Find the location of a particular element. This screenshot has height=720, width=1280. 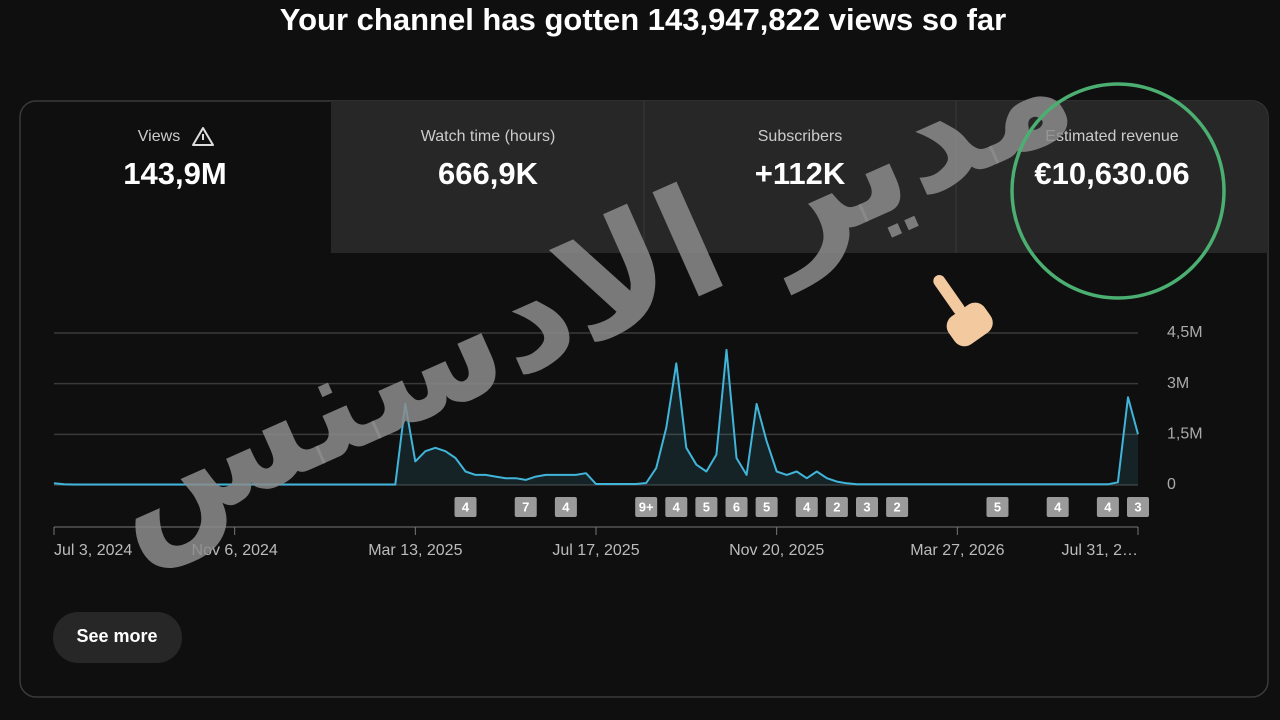

y-tick-label: 3M is located at coordinates (1178, 383).